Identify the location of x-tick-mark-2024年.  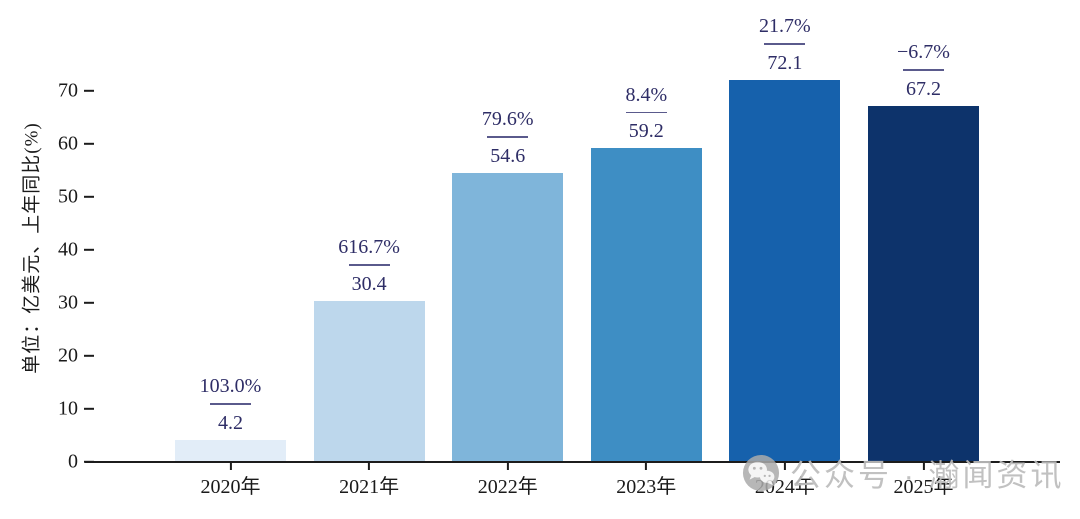
(784, 466).